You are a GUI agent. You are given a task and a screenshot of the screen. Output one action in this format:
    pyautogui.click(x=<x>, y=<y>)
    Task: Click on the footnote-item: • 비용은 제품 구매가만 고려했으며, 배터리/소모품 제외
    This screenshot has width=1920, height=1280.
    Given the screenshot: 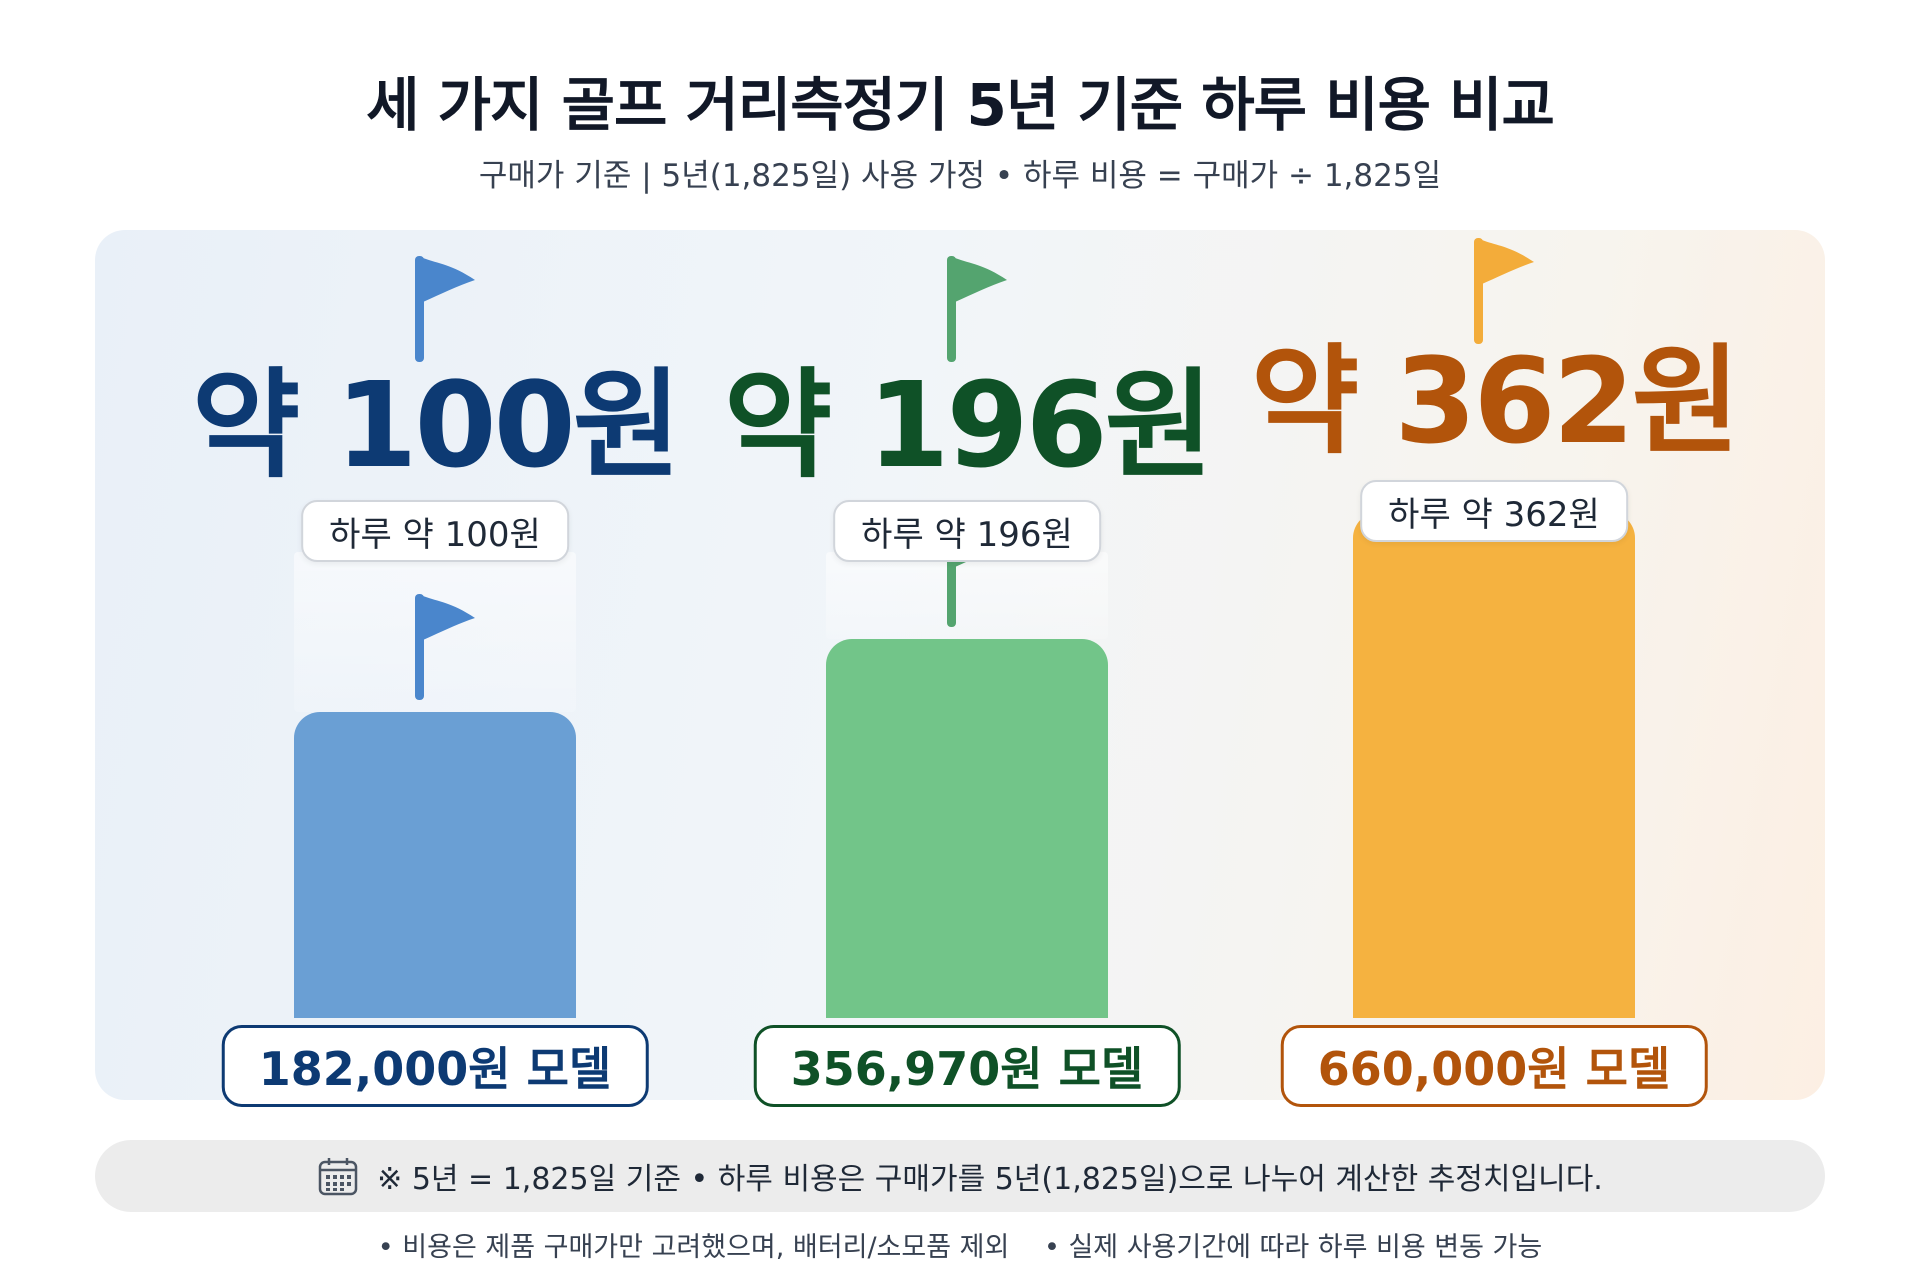 What is the action you would take?
    pyautogui.click(x=693, y=1247)
    